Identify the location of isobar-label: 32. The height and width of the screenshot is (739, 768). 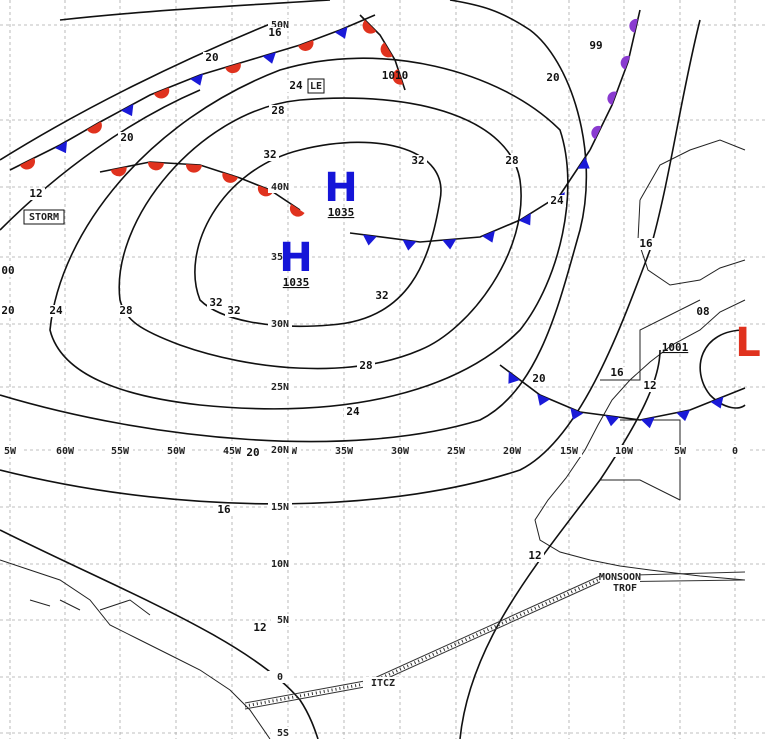
(269, 154).